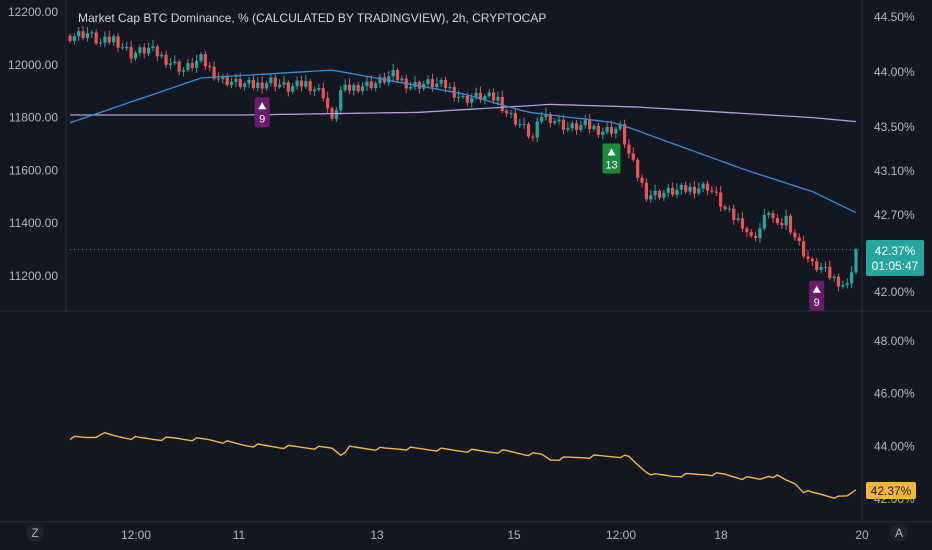  I want to click on time-axis-tick: 20, so click(862, 535).